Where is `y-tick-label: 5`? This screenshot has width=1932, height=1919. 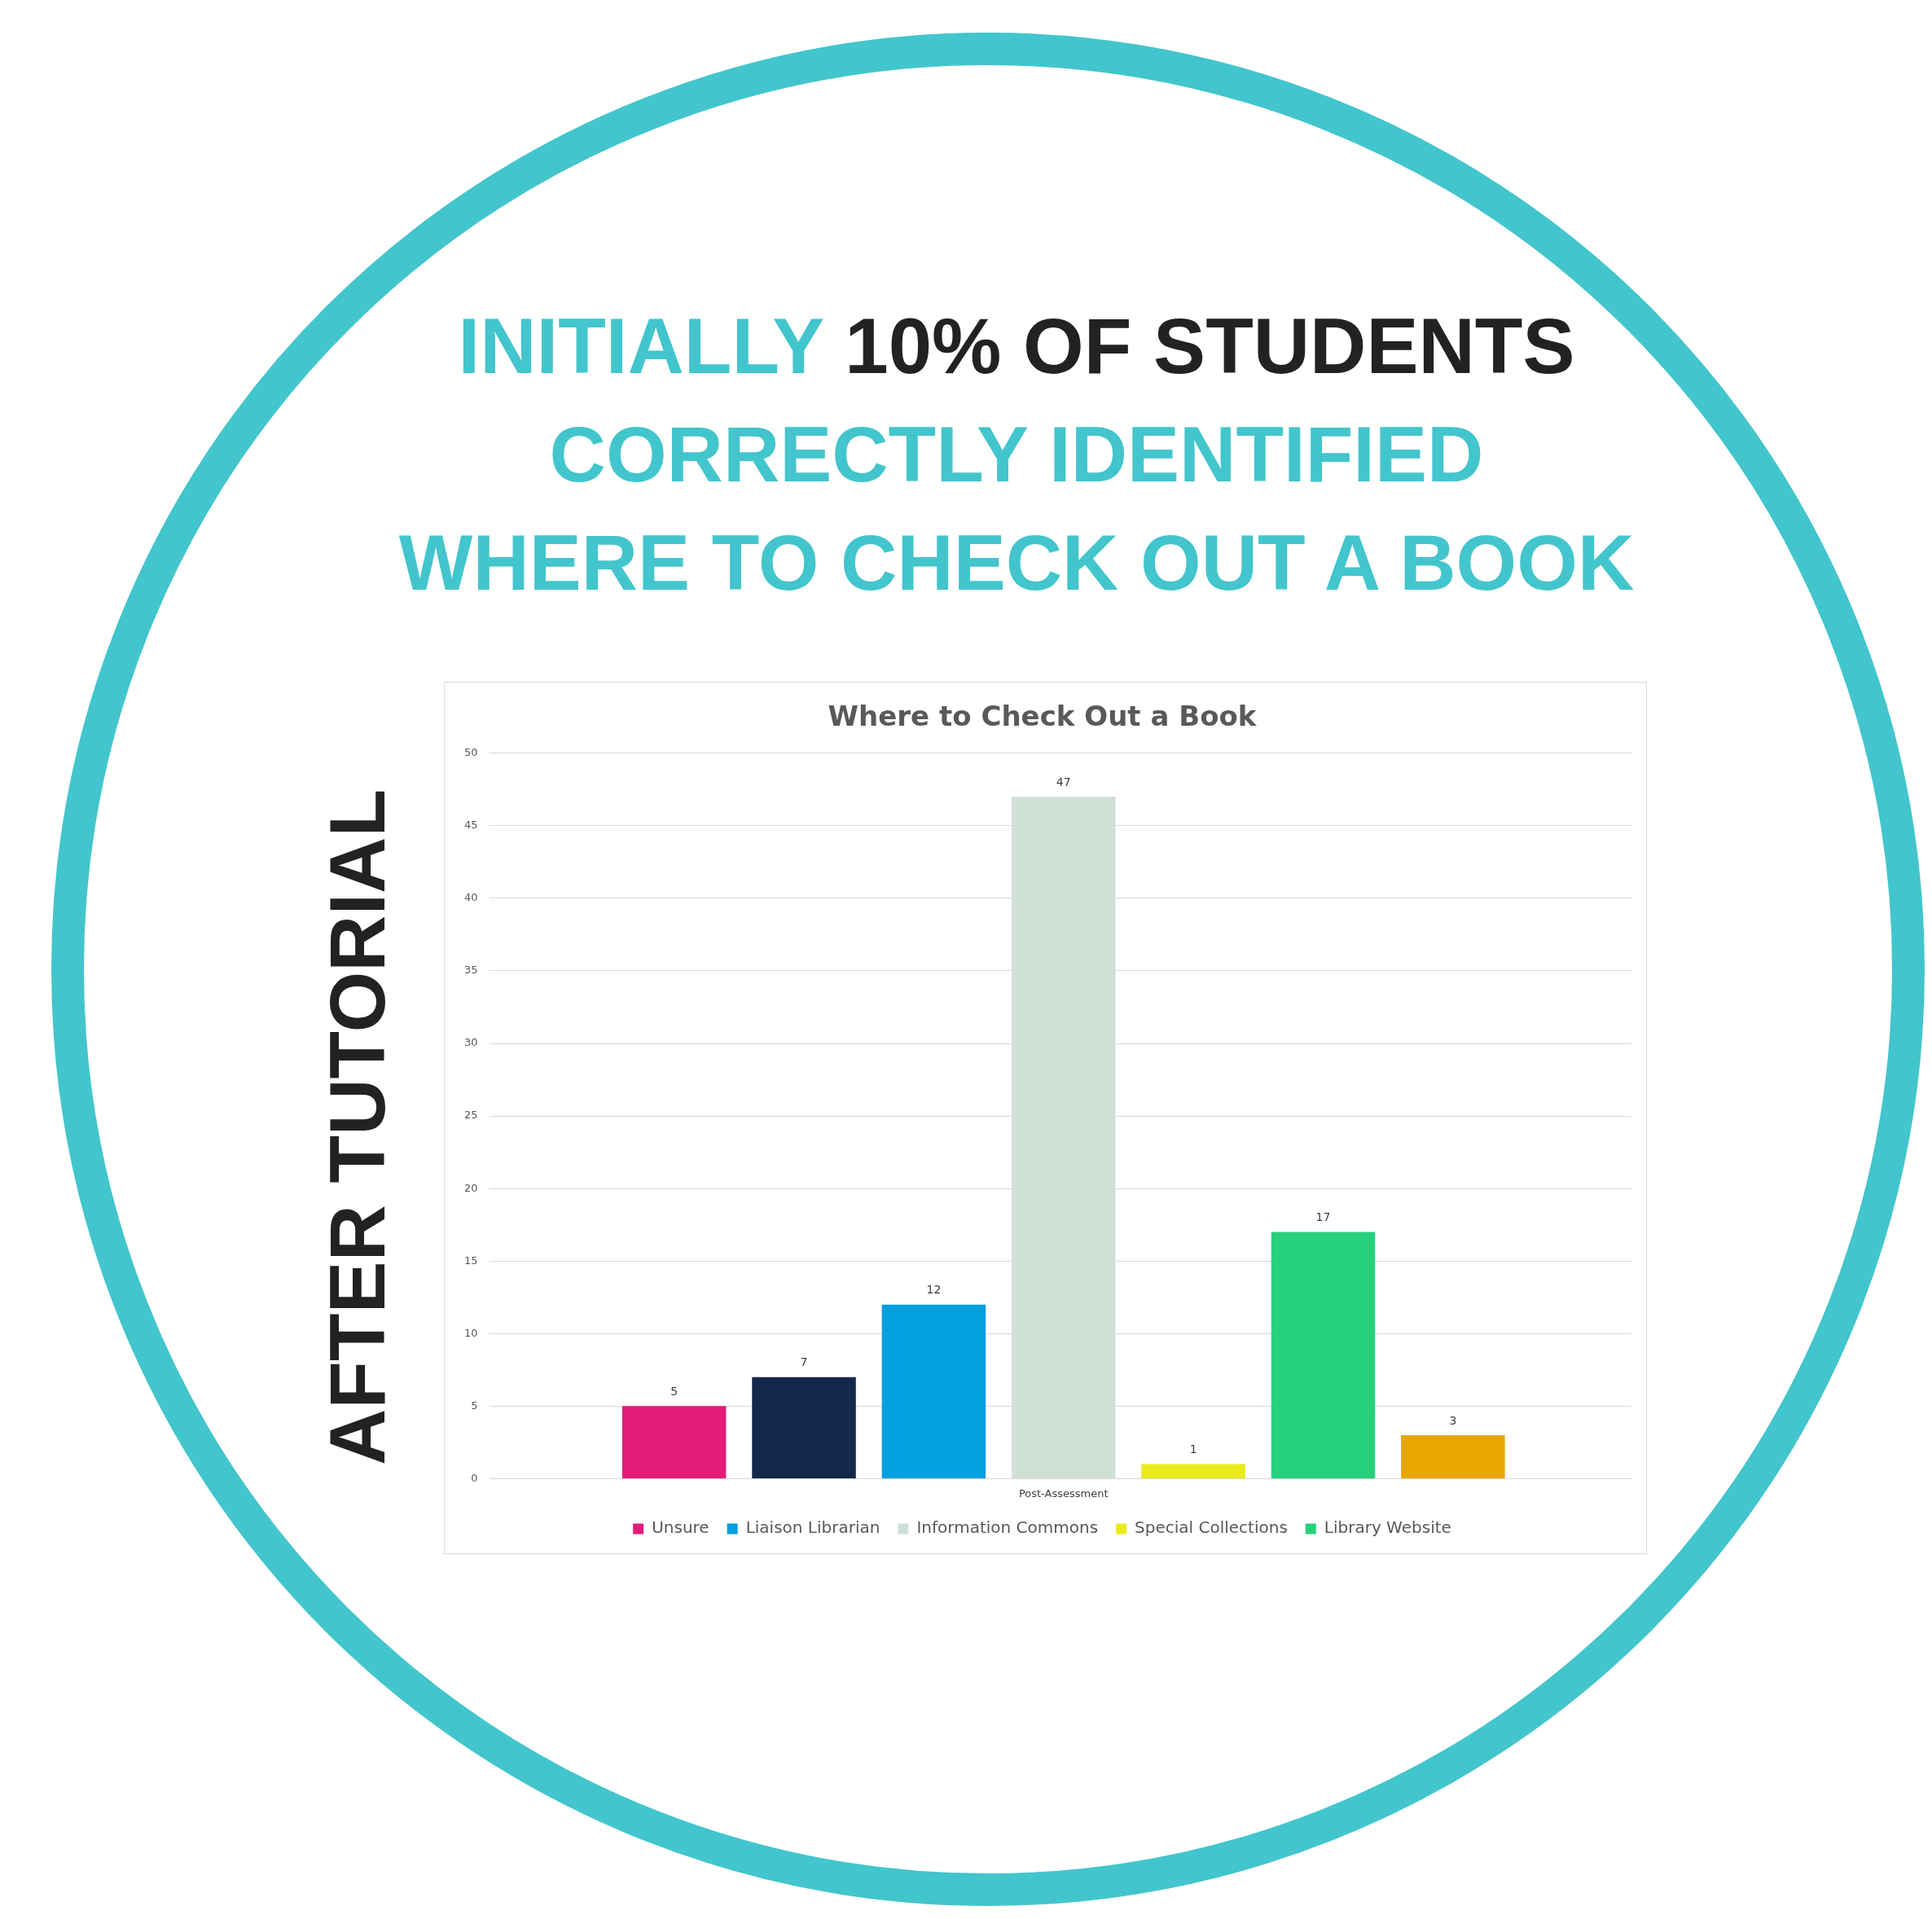
y-tick-label: 5 is located at coordinates (475, 1405).